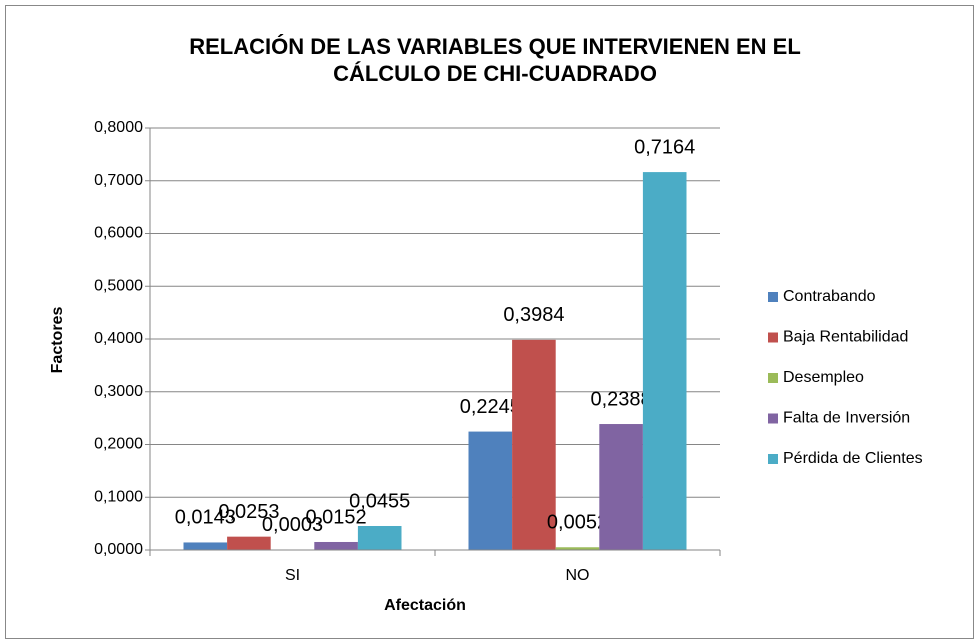  I want to click on x-tick-label: SI, so click(292, 575).